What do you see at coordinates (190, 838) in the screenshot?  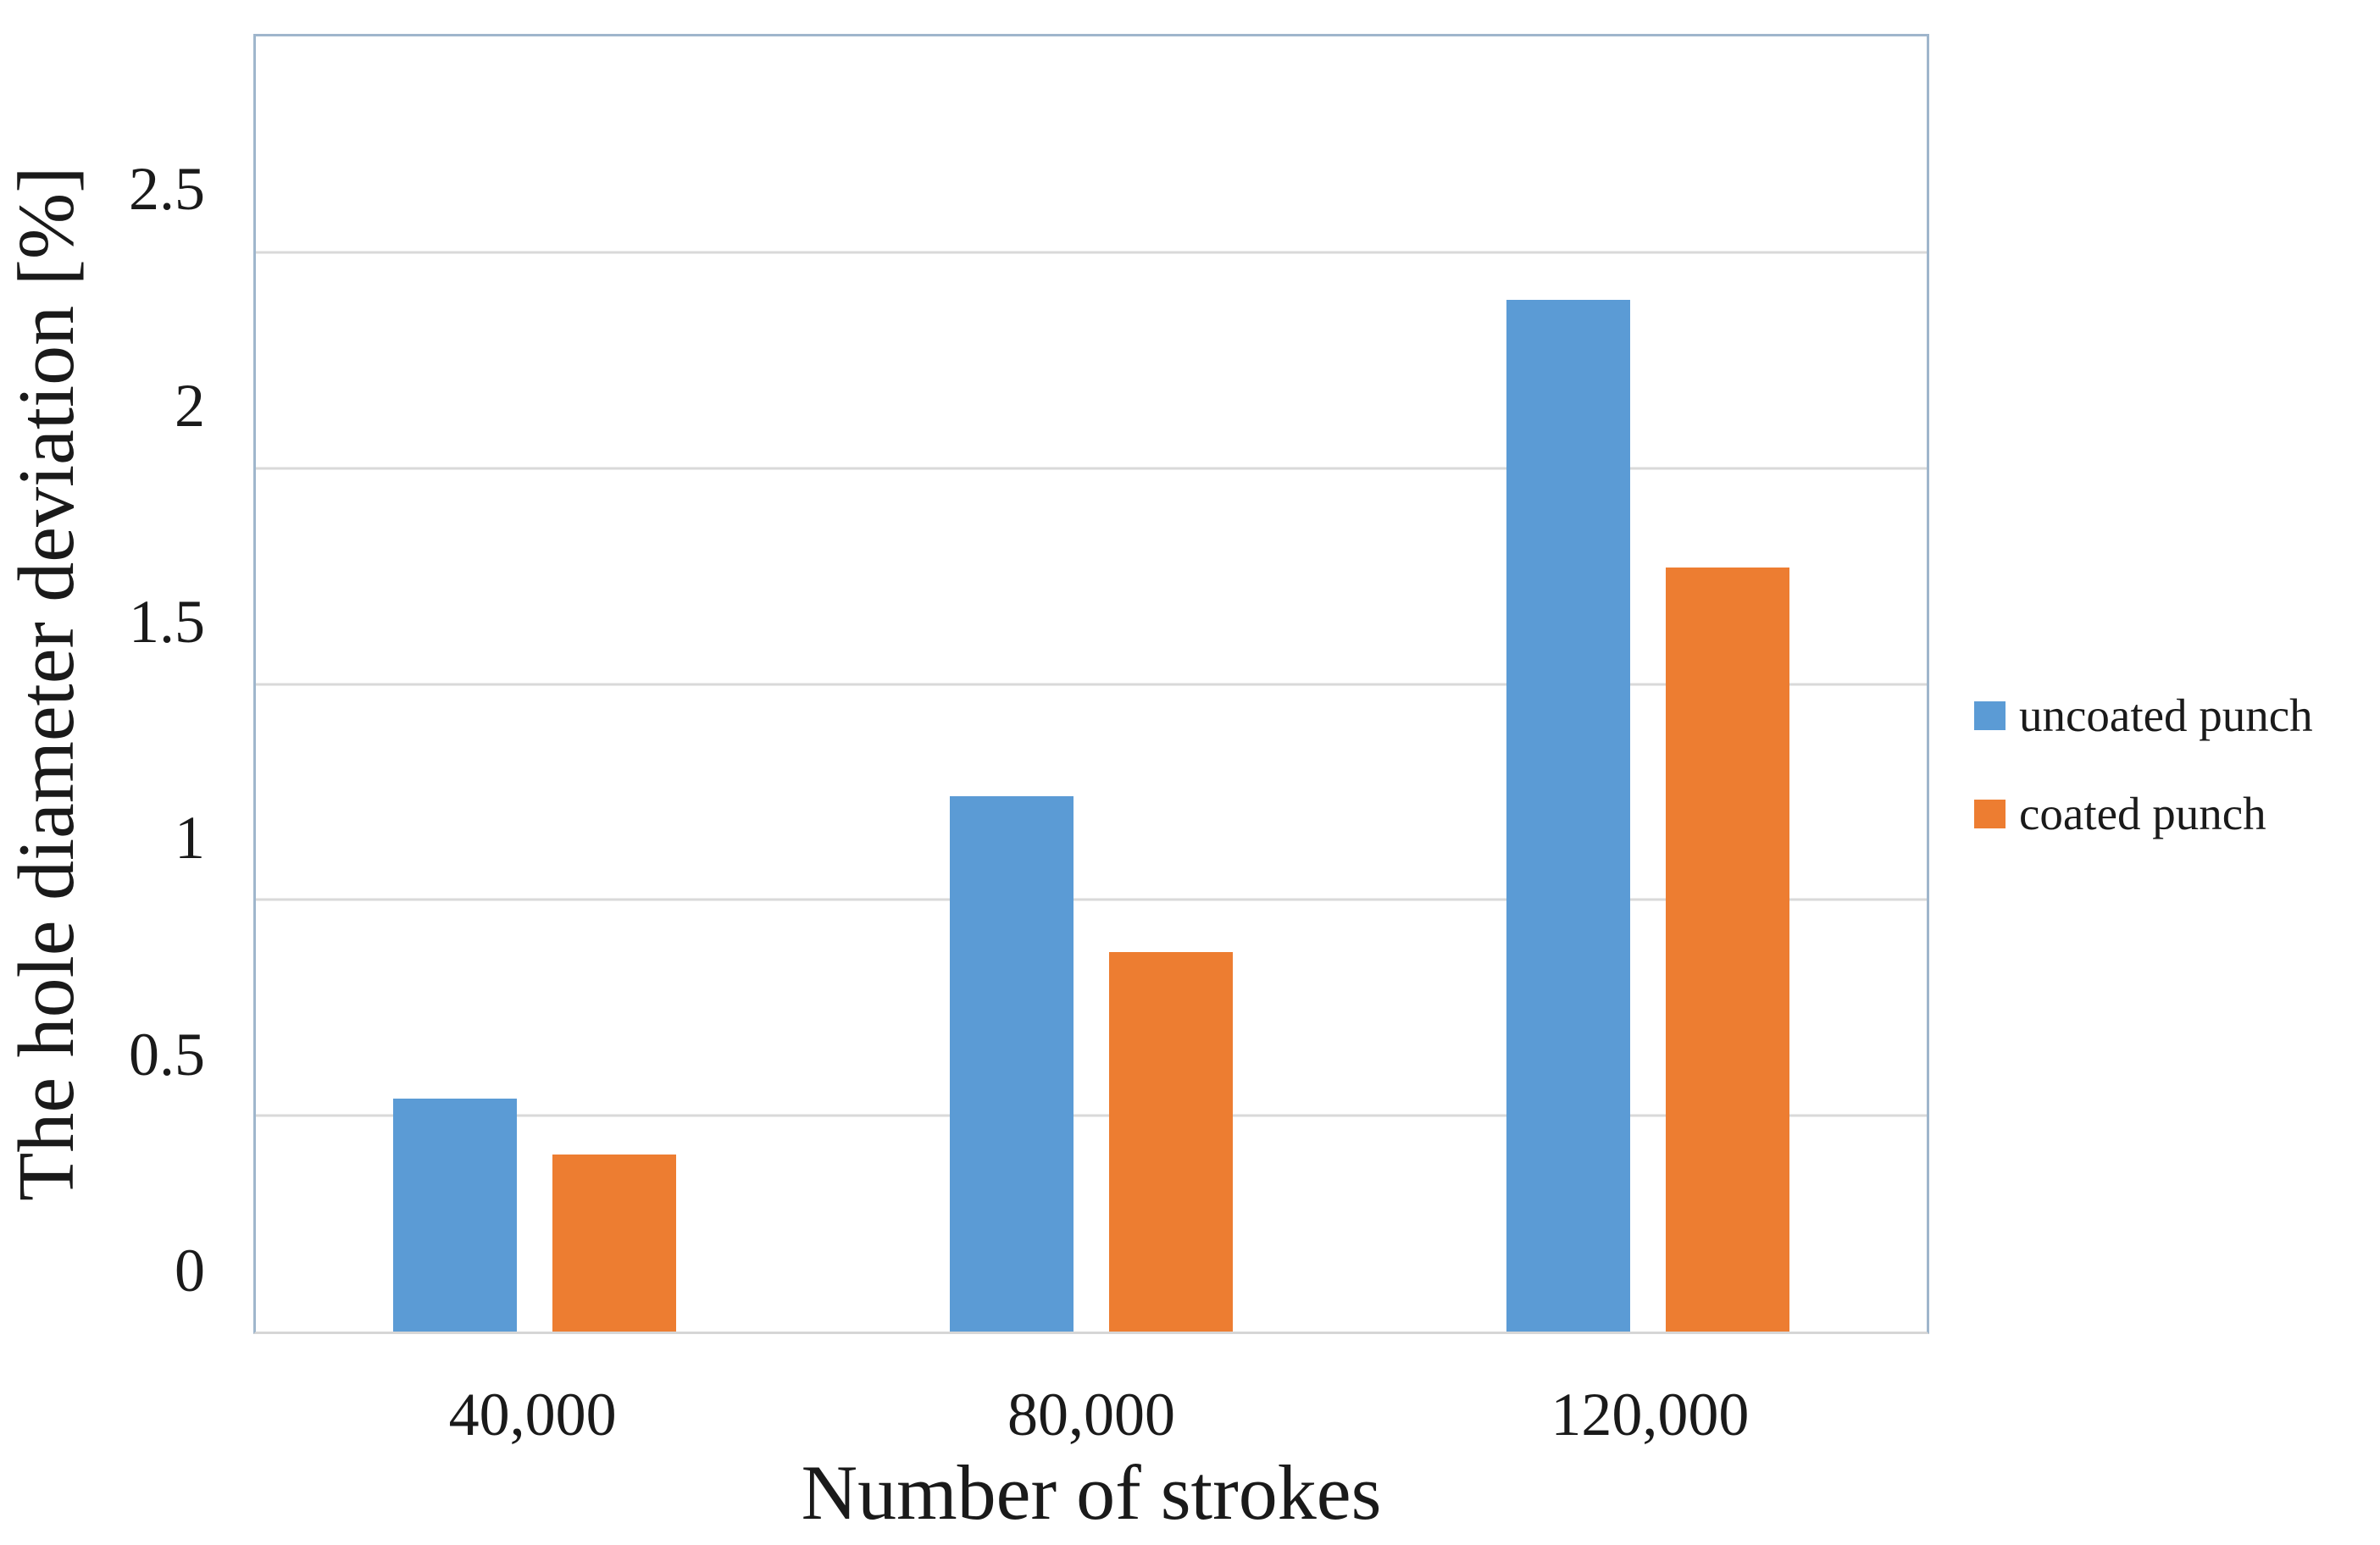 I see `y-tick-label: 1` at bounding box center [190, 838].